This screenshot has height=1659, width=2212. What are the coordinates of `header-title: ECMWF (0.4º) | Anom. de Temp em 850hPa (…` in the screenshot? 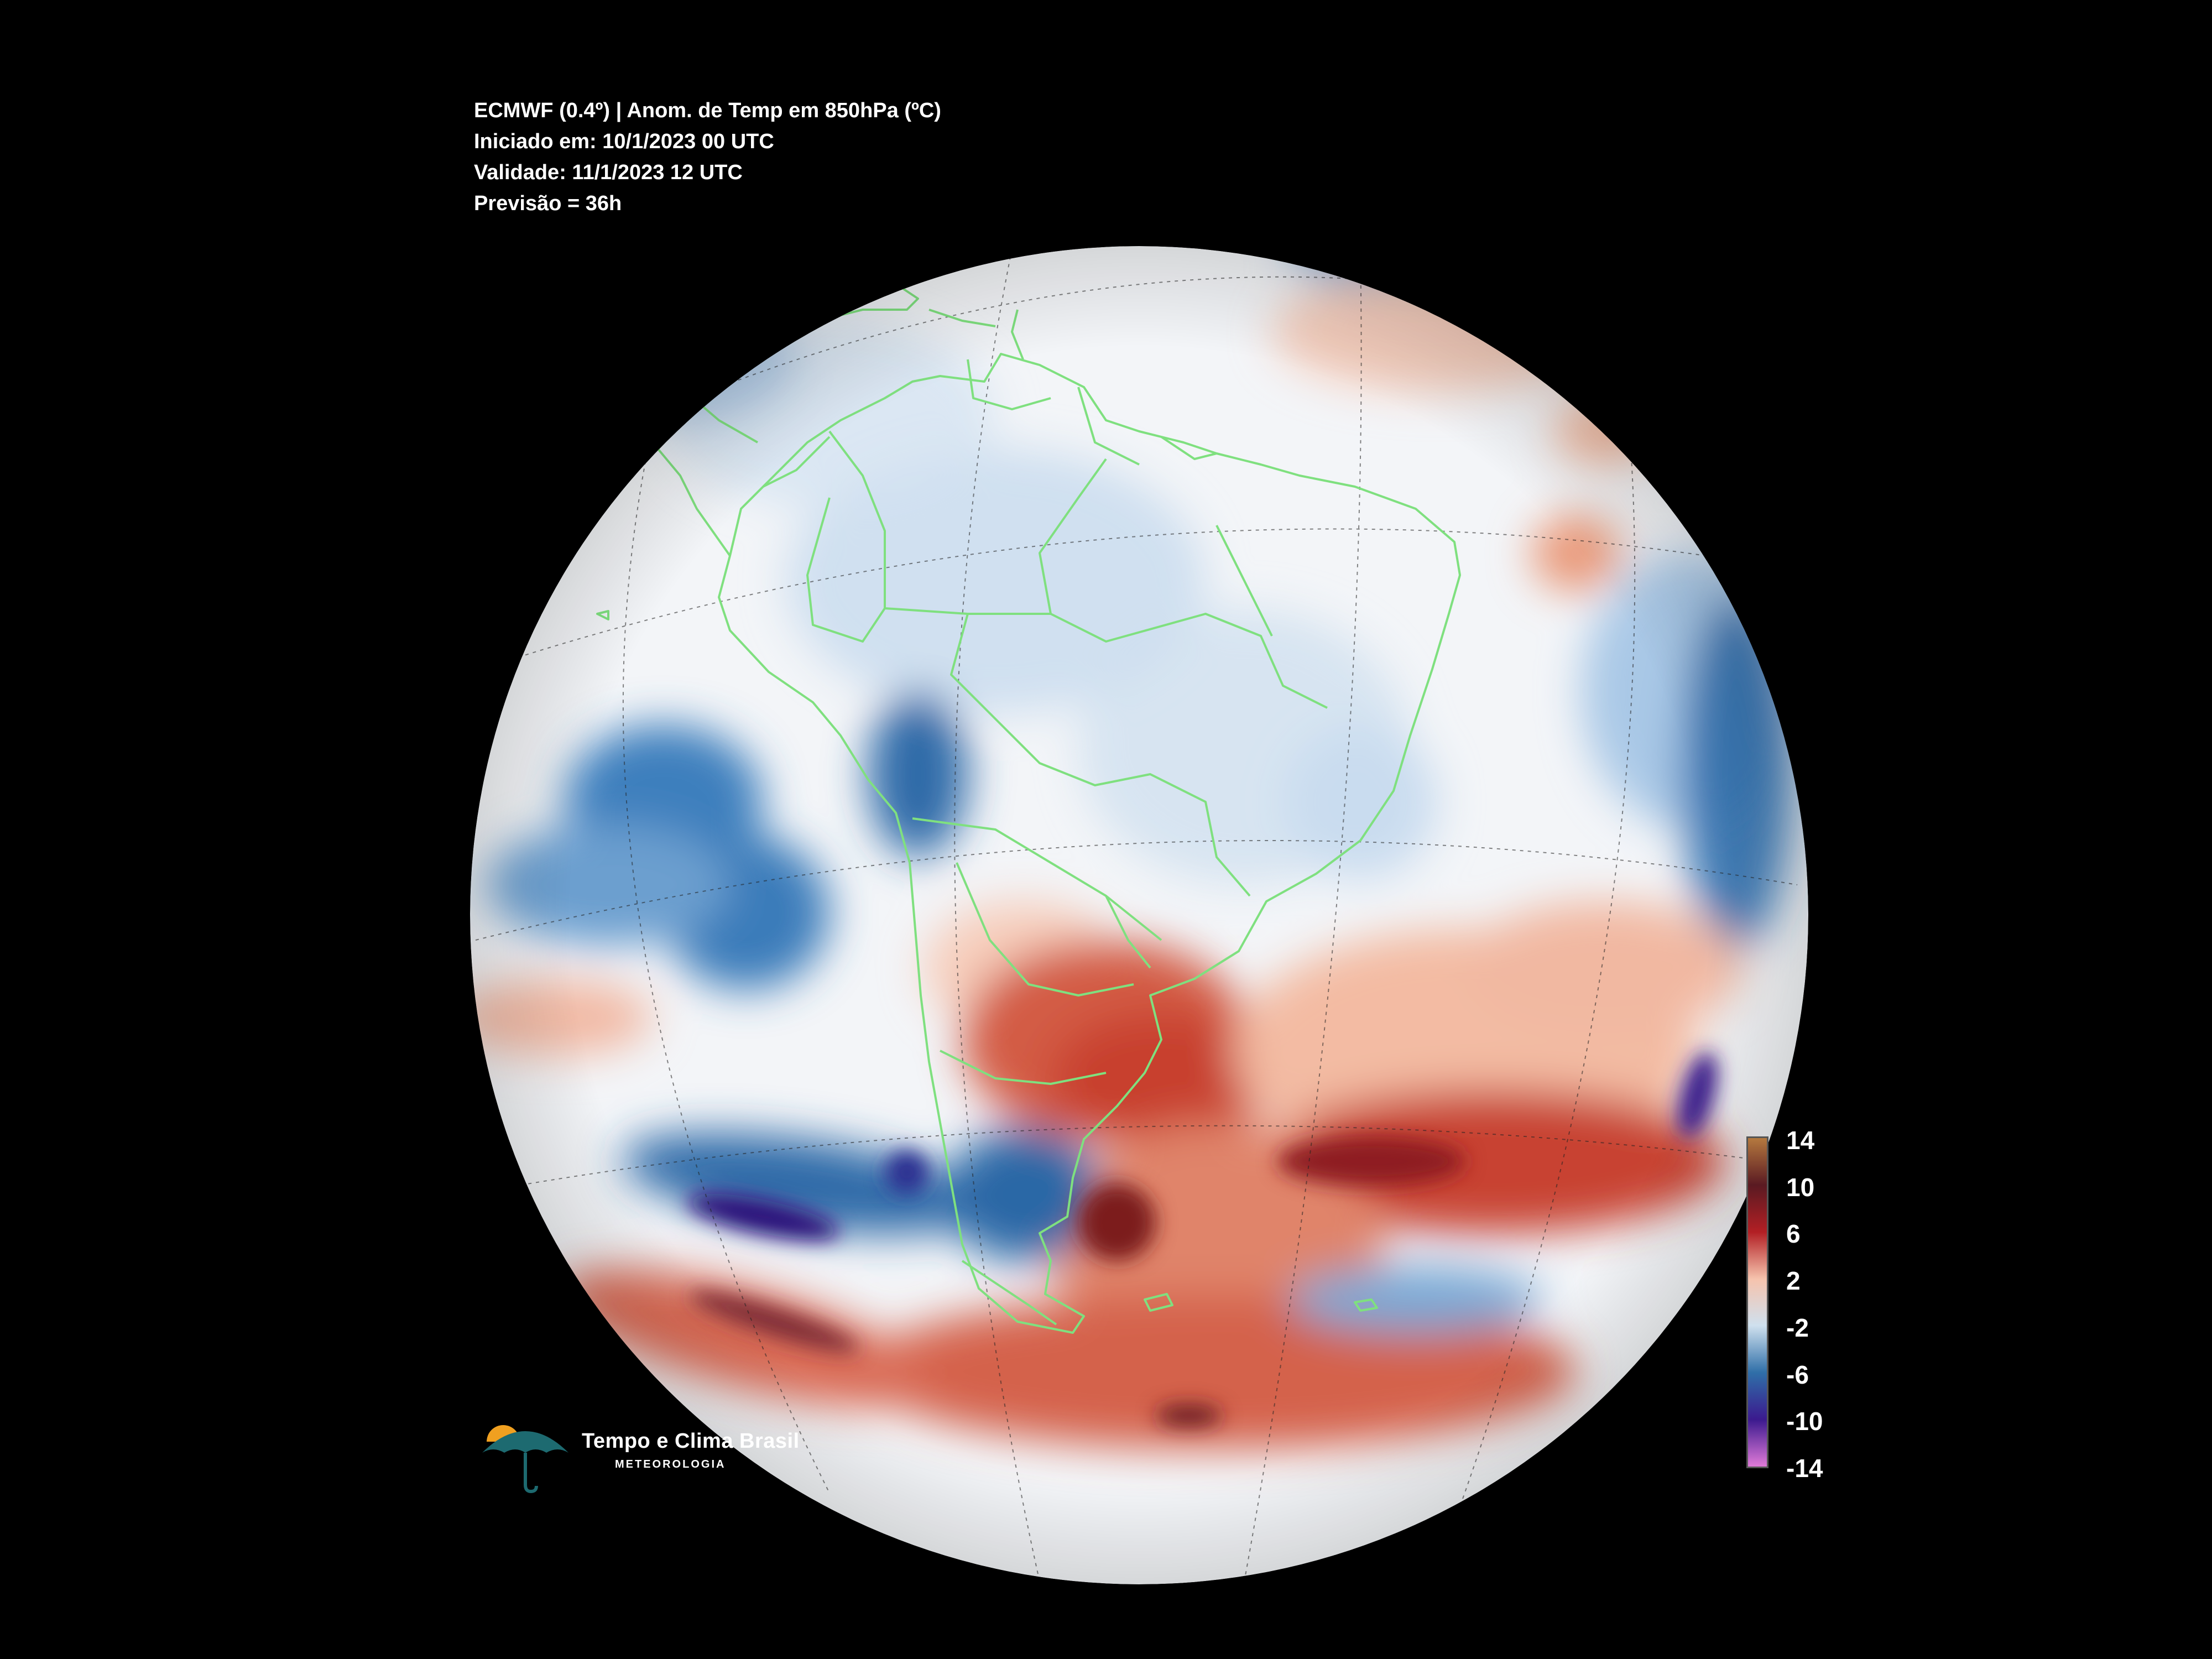 It's located at (707, 111).